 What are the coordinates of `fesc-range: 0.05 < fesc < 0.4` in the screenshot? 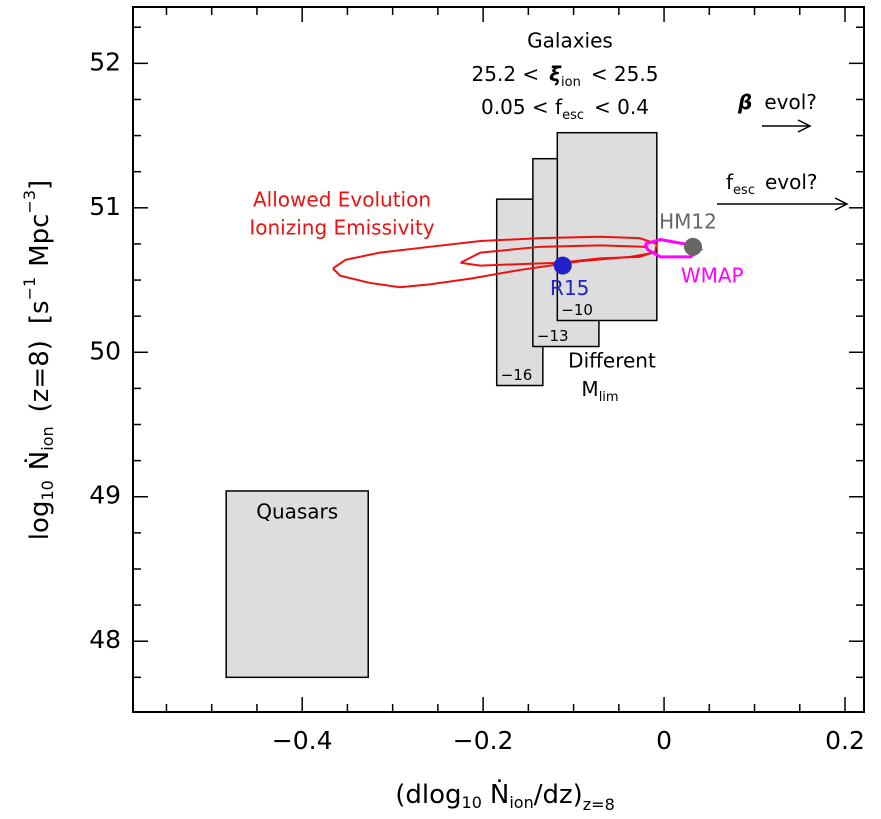 It's located at (565, 109).